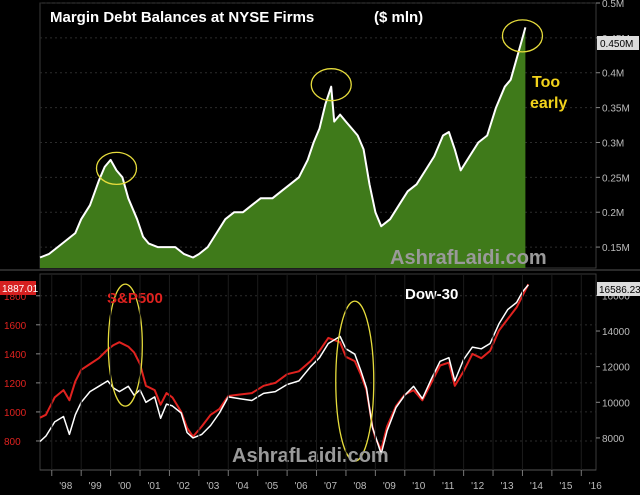 The width and height of the screenshot is (640, 495). What do you see at coordinates (301, 486) in the screenshot?
I see `x-tick-label: '06` at bounding box center [301, 486].